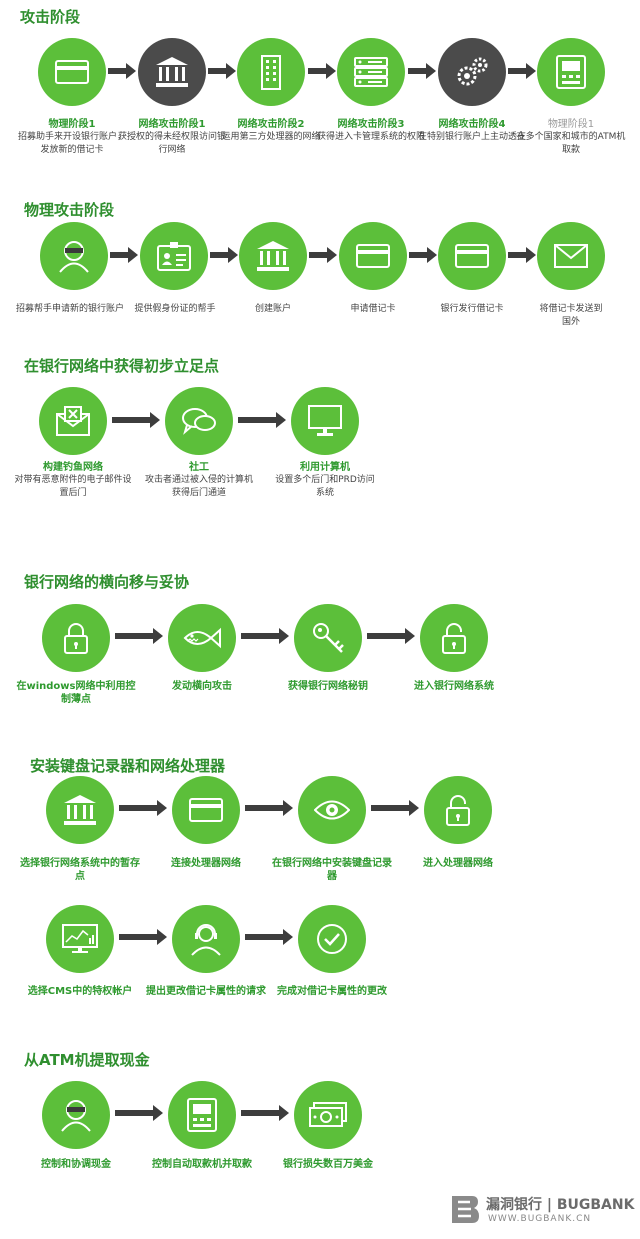  I want to click on row5-label-3: 在银行网络中安装键盘记录器, so click(332, 870).